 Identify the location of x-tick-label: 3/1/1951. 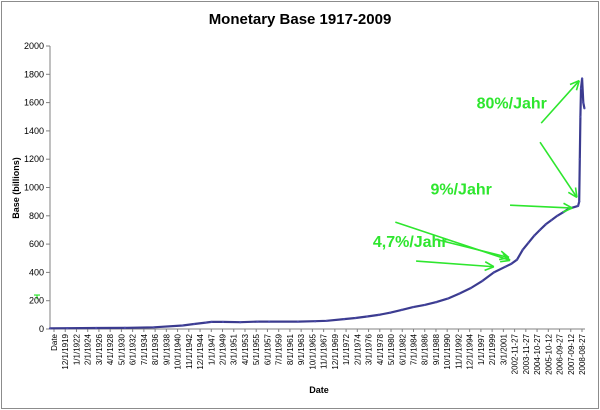
(234, 349).